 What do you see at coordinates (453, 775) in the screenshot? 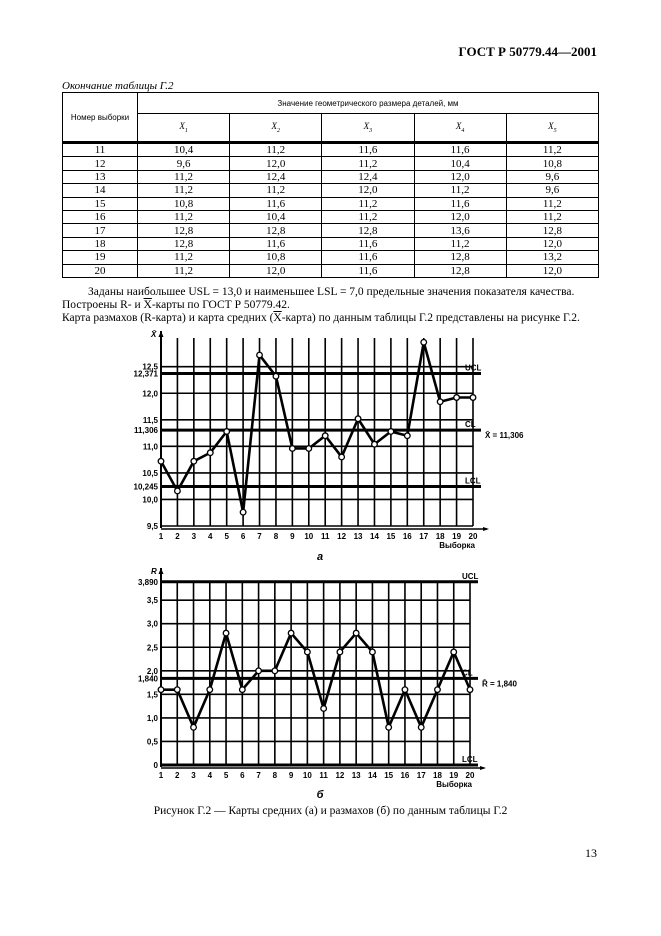
I see `x-tick-label: 19` at bounding box center [453, 775].